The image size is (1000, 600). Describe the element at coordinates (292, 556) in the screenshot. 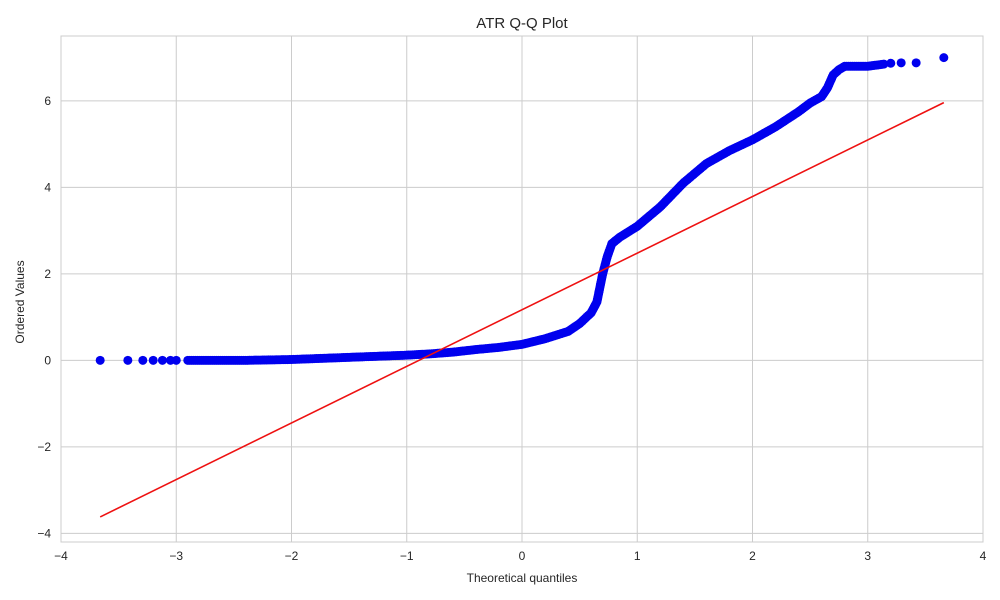

I see `x-tick-label: −2` at that location.